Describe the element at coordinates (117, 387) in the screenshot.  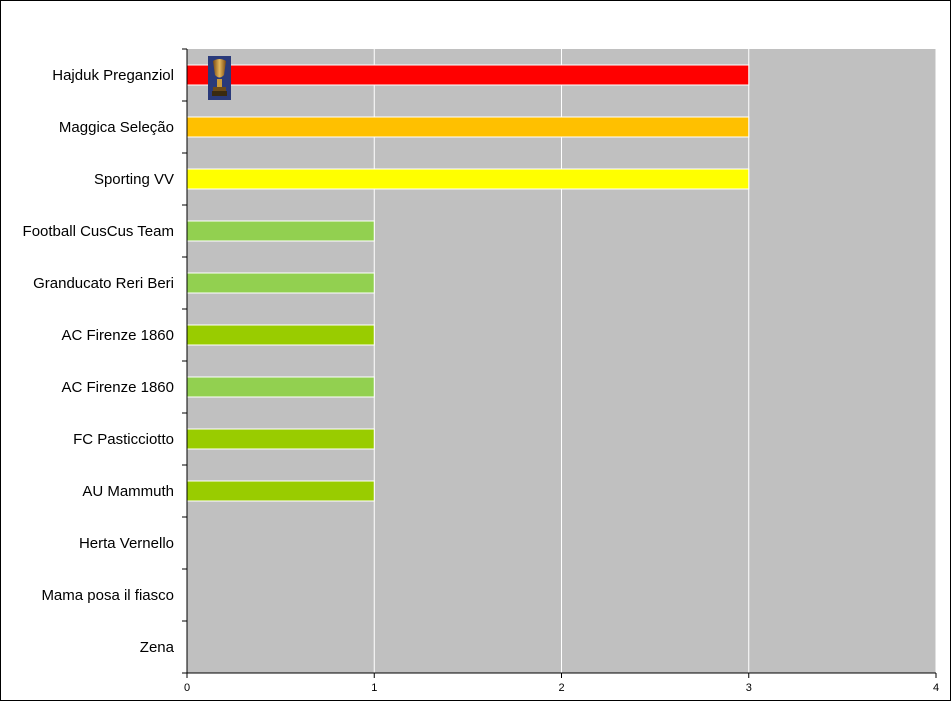
I see `category-label-6: AC Firenze 1860` at that location.